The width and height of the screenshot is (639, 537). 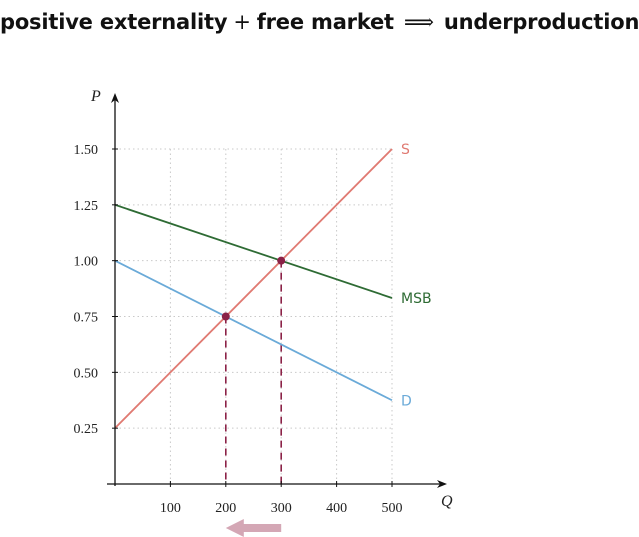 I want to click on title-plus: +, so click(x=242, y=22).